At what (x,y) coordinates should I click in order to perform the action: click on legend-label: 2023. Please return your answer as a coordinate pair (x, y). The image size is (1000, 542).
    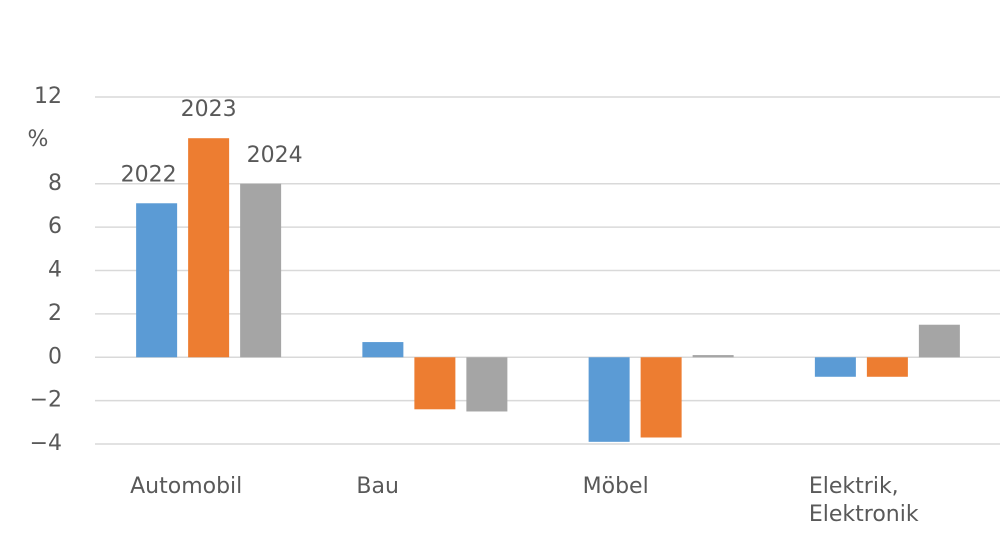
    Looking at the image, I should click on (209, 109).